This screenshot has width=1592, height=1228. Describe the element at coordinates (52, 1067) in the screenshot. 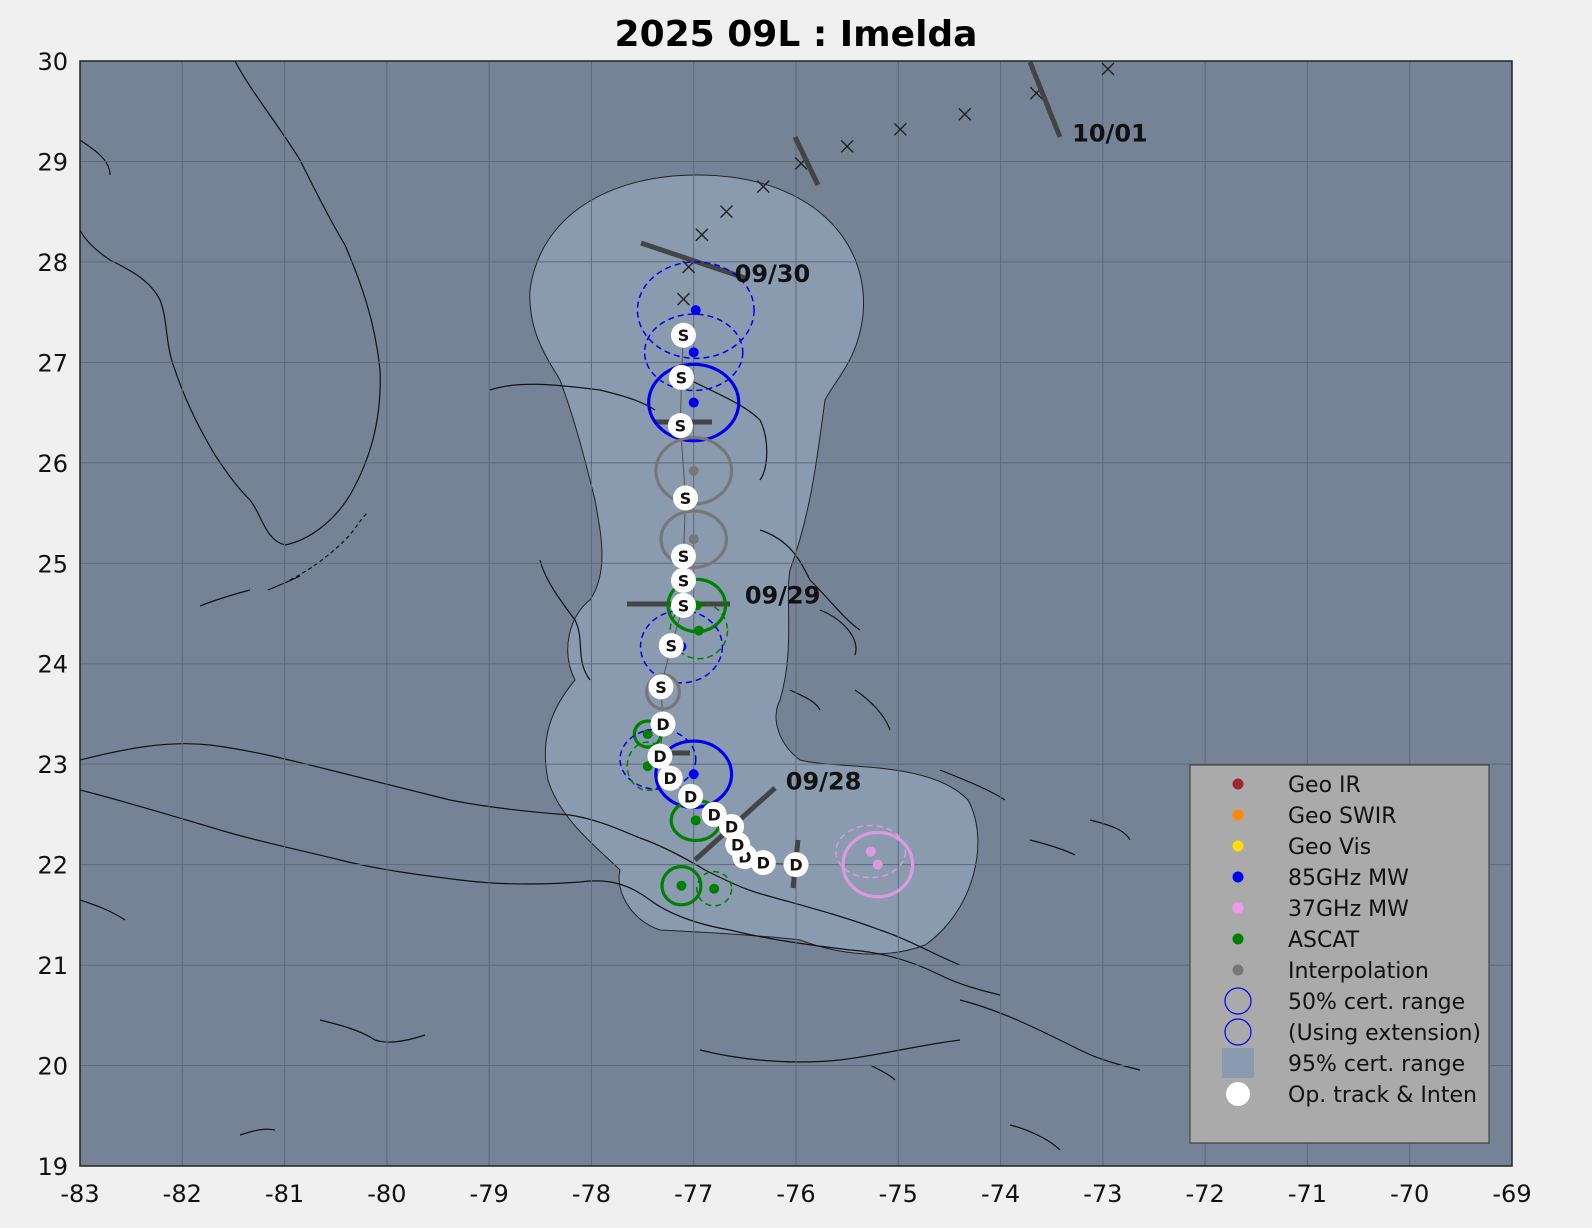

I see `y-tick-label: 20` at that location.